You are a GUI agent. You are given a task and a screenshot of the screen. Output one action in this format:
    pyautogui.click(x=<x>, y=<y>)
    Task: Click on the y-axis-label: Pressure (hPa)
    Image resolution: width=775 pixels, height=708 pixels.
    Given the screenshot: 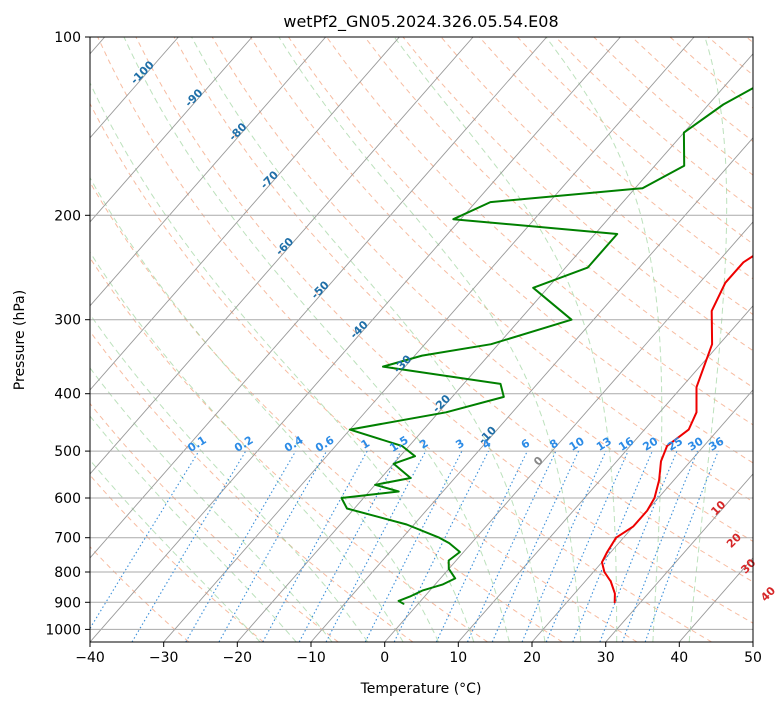 What is the action you would take?
    pyautogui.click(x=20, y=340)
    